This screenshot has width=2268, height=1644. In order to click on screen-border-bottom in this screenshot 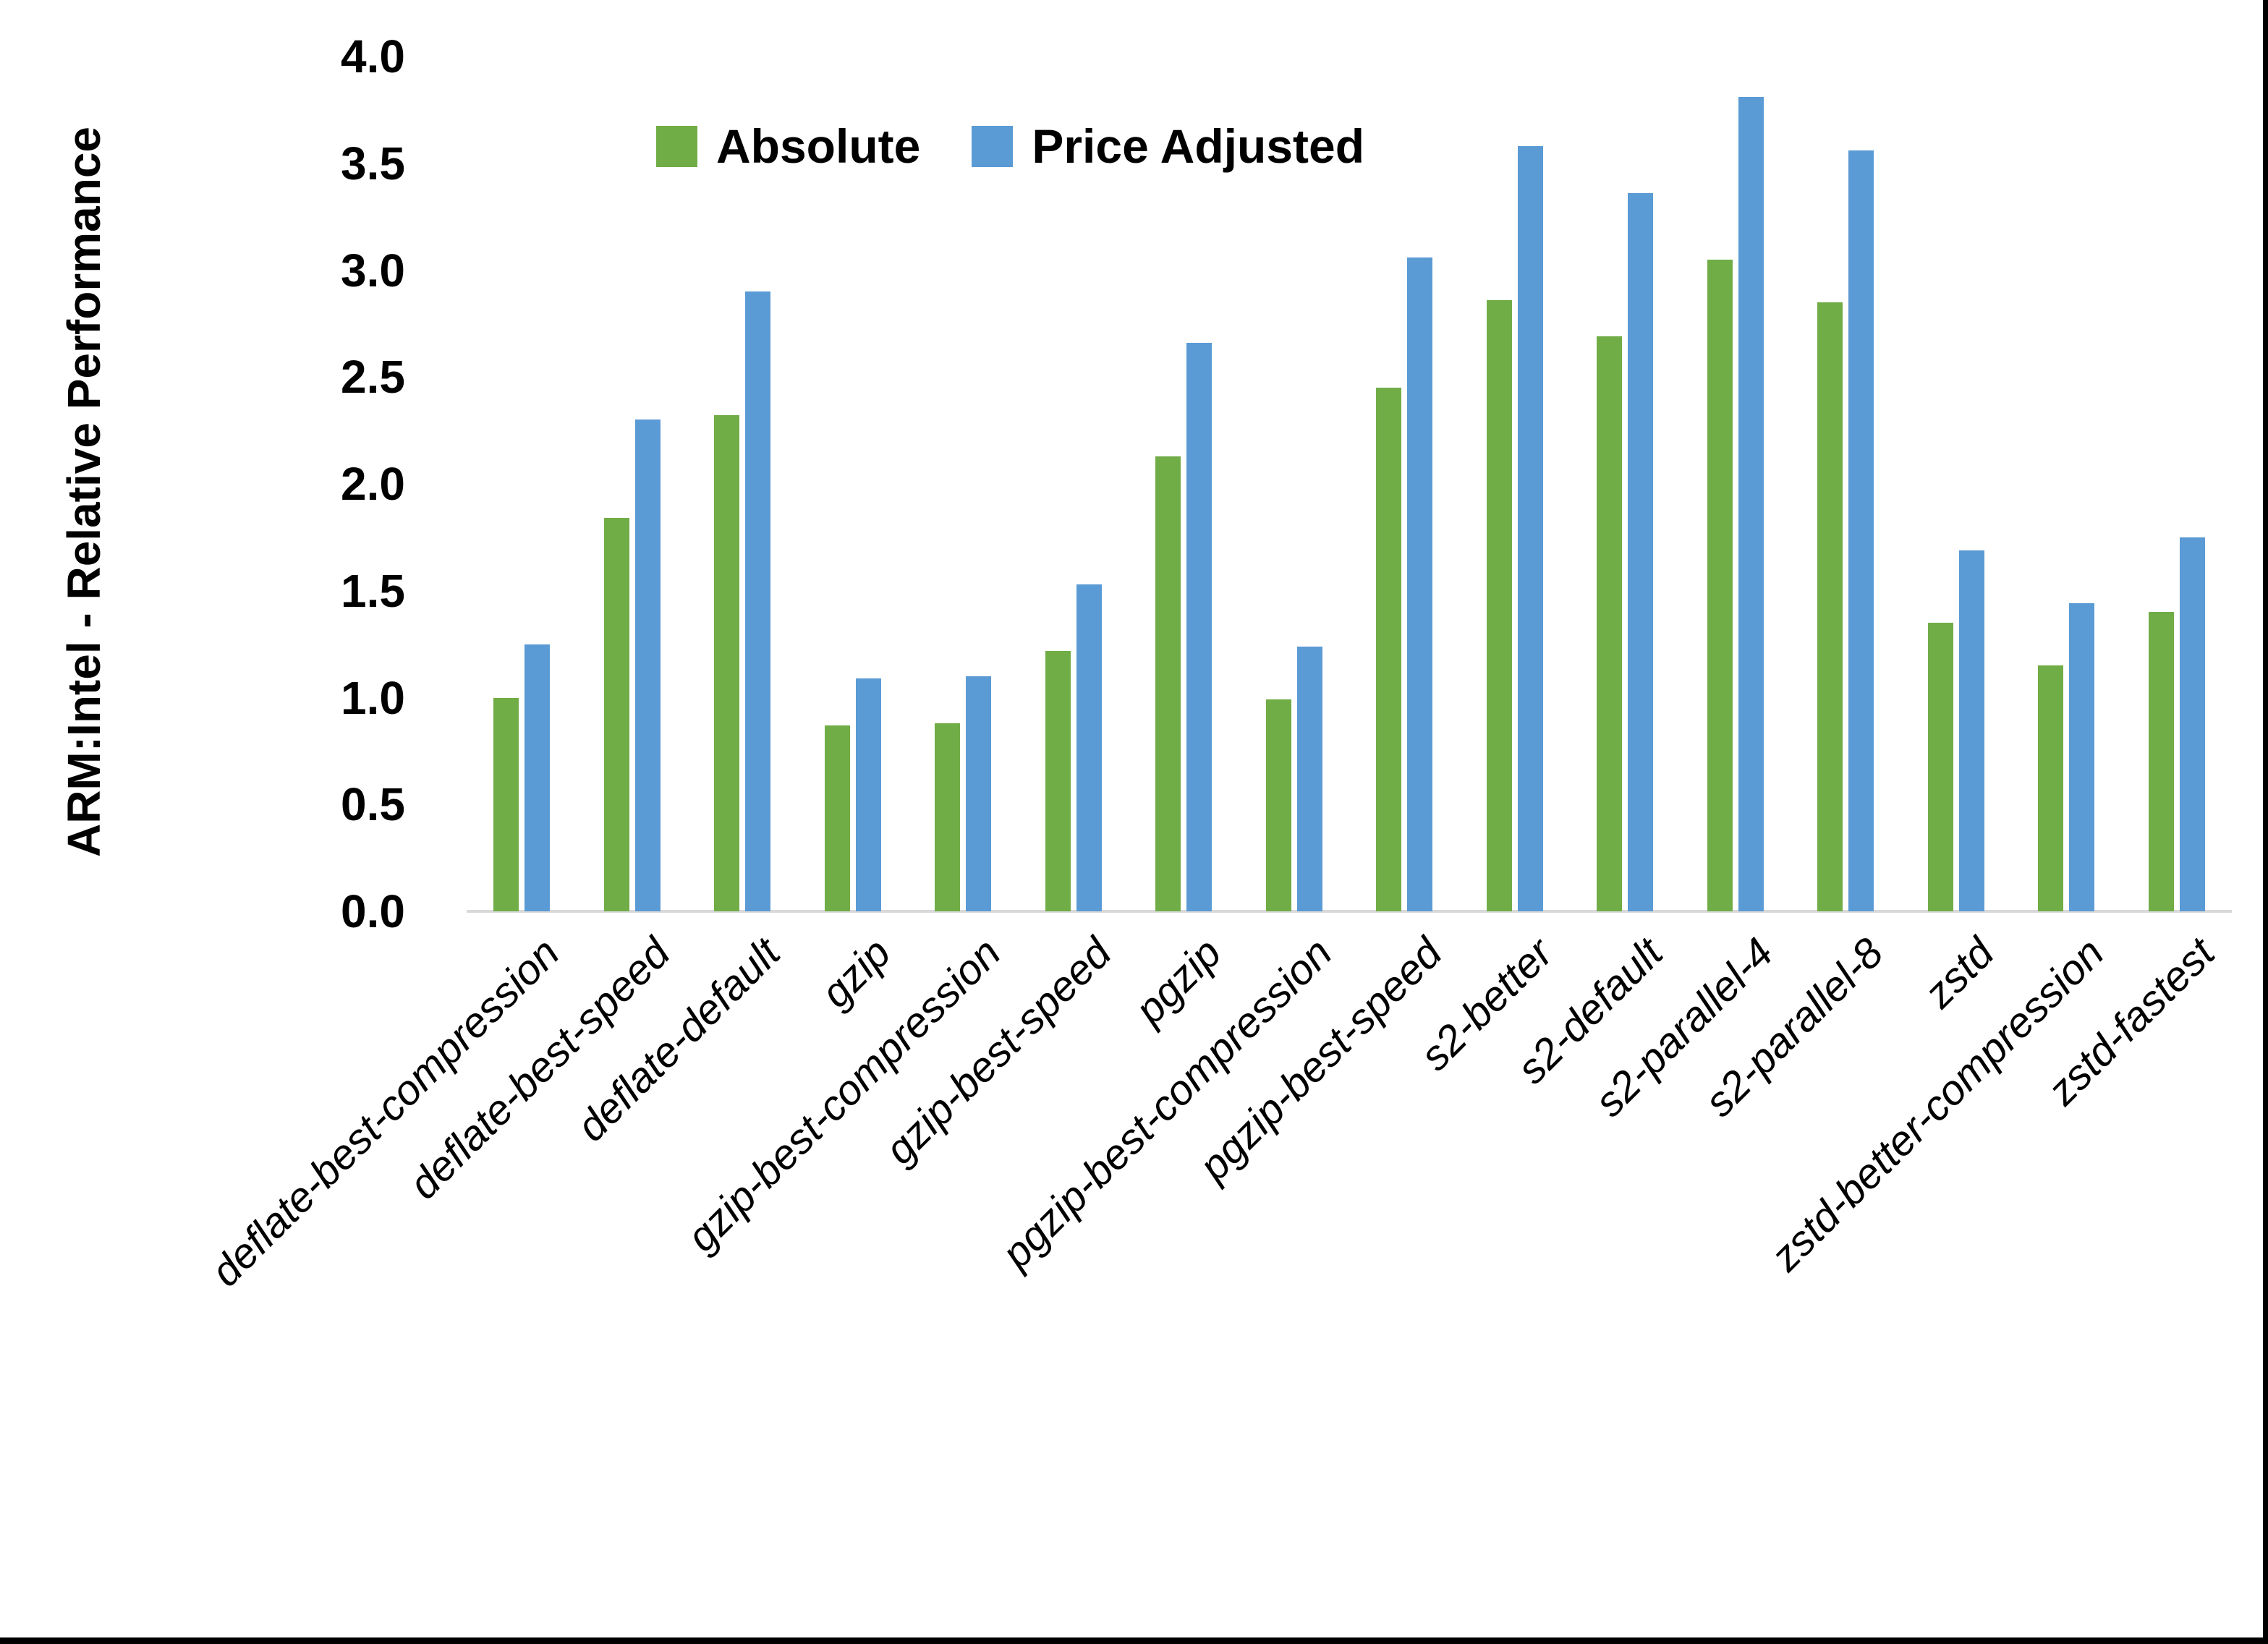, I will do `click(1134, 1640)`.